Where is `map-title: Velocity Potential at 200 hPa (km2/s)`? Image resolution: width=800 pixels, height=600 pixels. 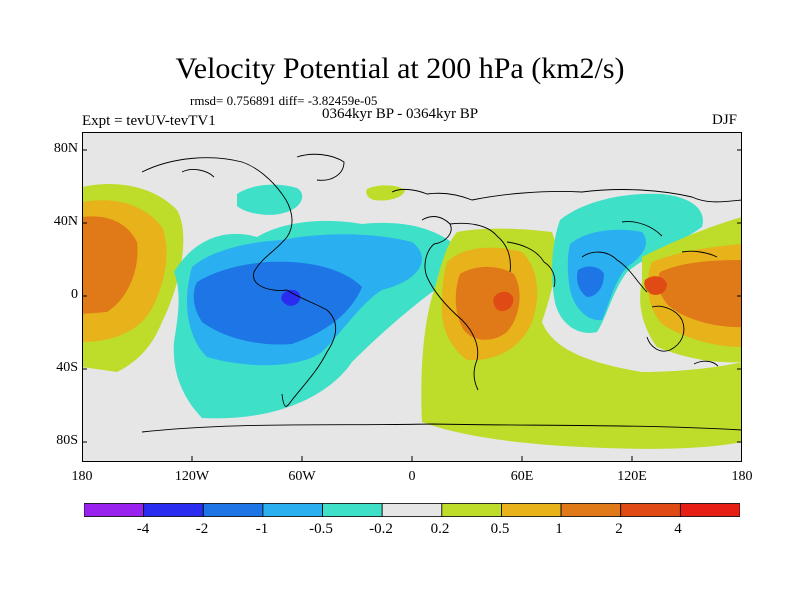 map-title: Velocity Potential at 200 hPa (km2/s) is located at coordinates (400, 68).